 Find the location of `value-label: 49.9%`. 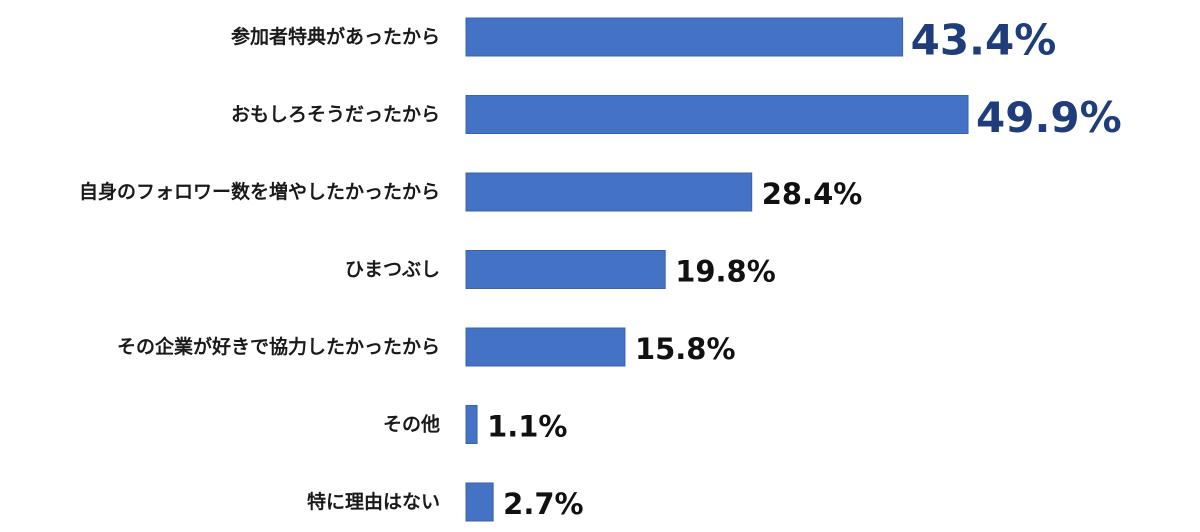

value-label: 49.9% is located at coordinates (1049, 117).